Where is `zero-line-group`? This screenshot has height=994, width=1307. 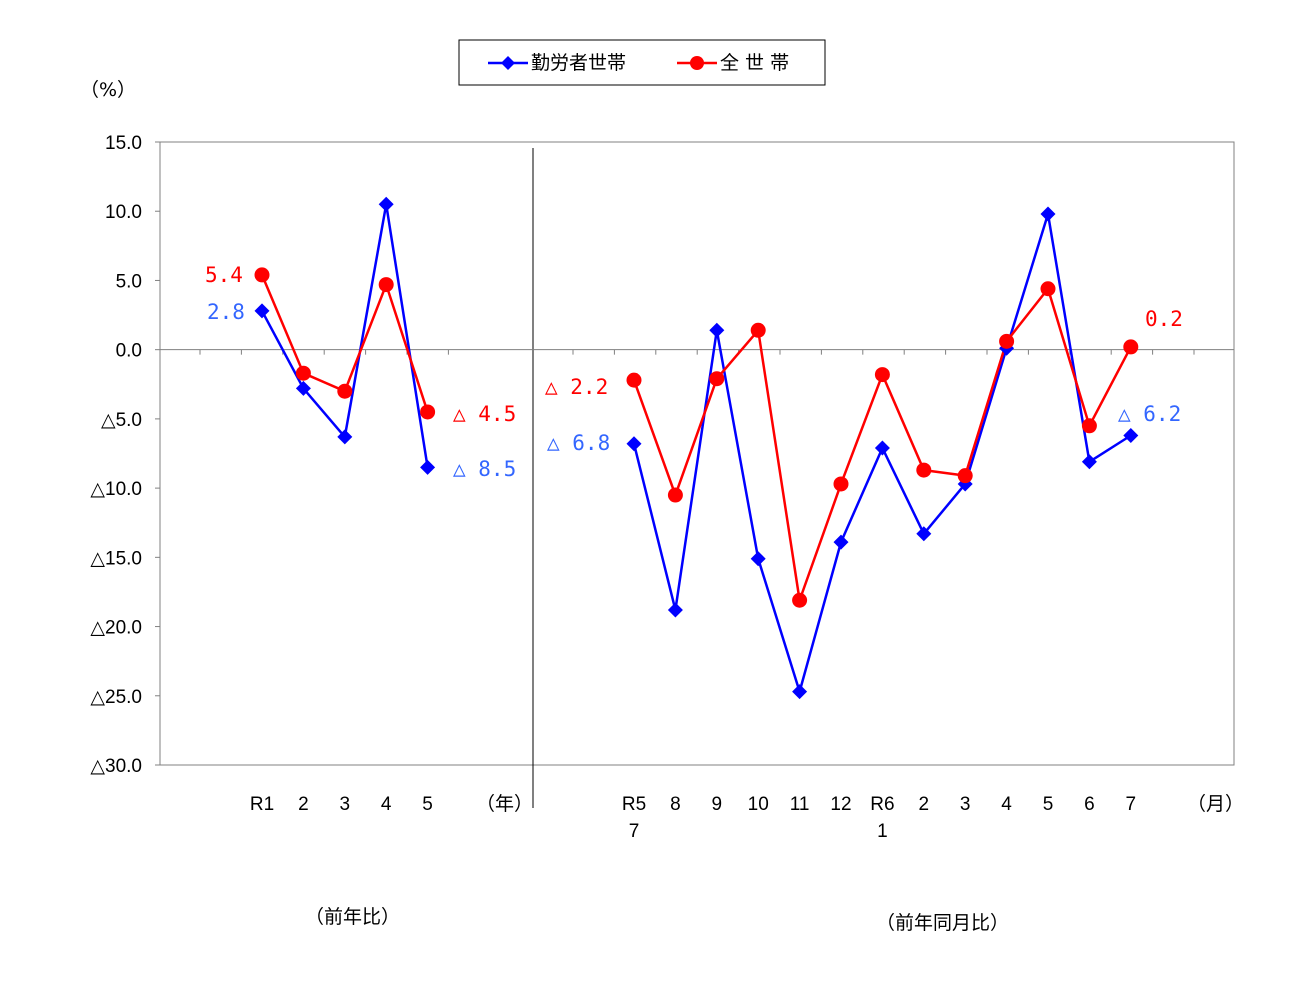 zero-line-group is located at coordinates (697, 352).